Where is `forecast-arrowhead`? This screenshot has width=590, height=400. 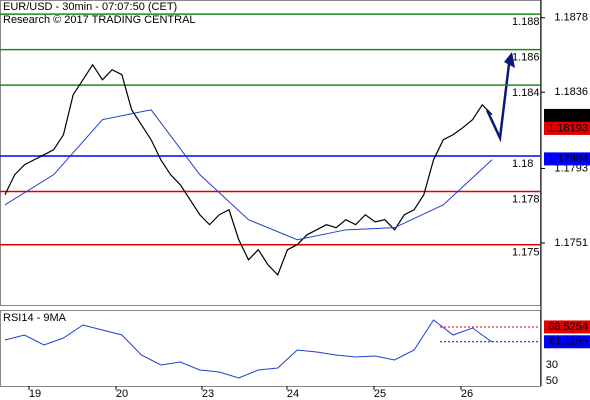
forecast-arrowhead is located at coordinates (509, 60).